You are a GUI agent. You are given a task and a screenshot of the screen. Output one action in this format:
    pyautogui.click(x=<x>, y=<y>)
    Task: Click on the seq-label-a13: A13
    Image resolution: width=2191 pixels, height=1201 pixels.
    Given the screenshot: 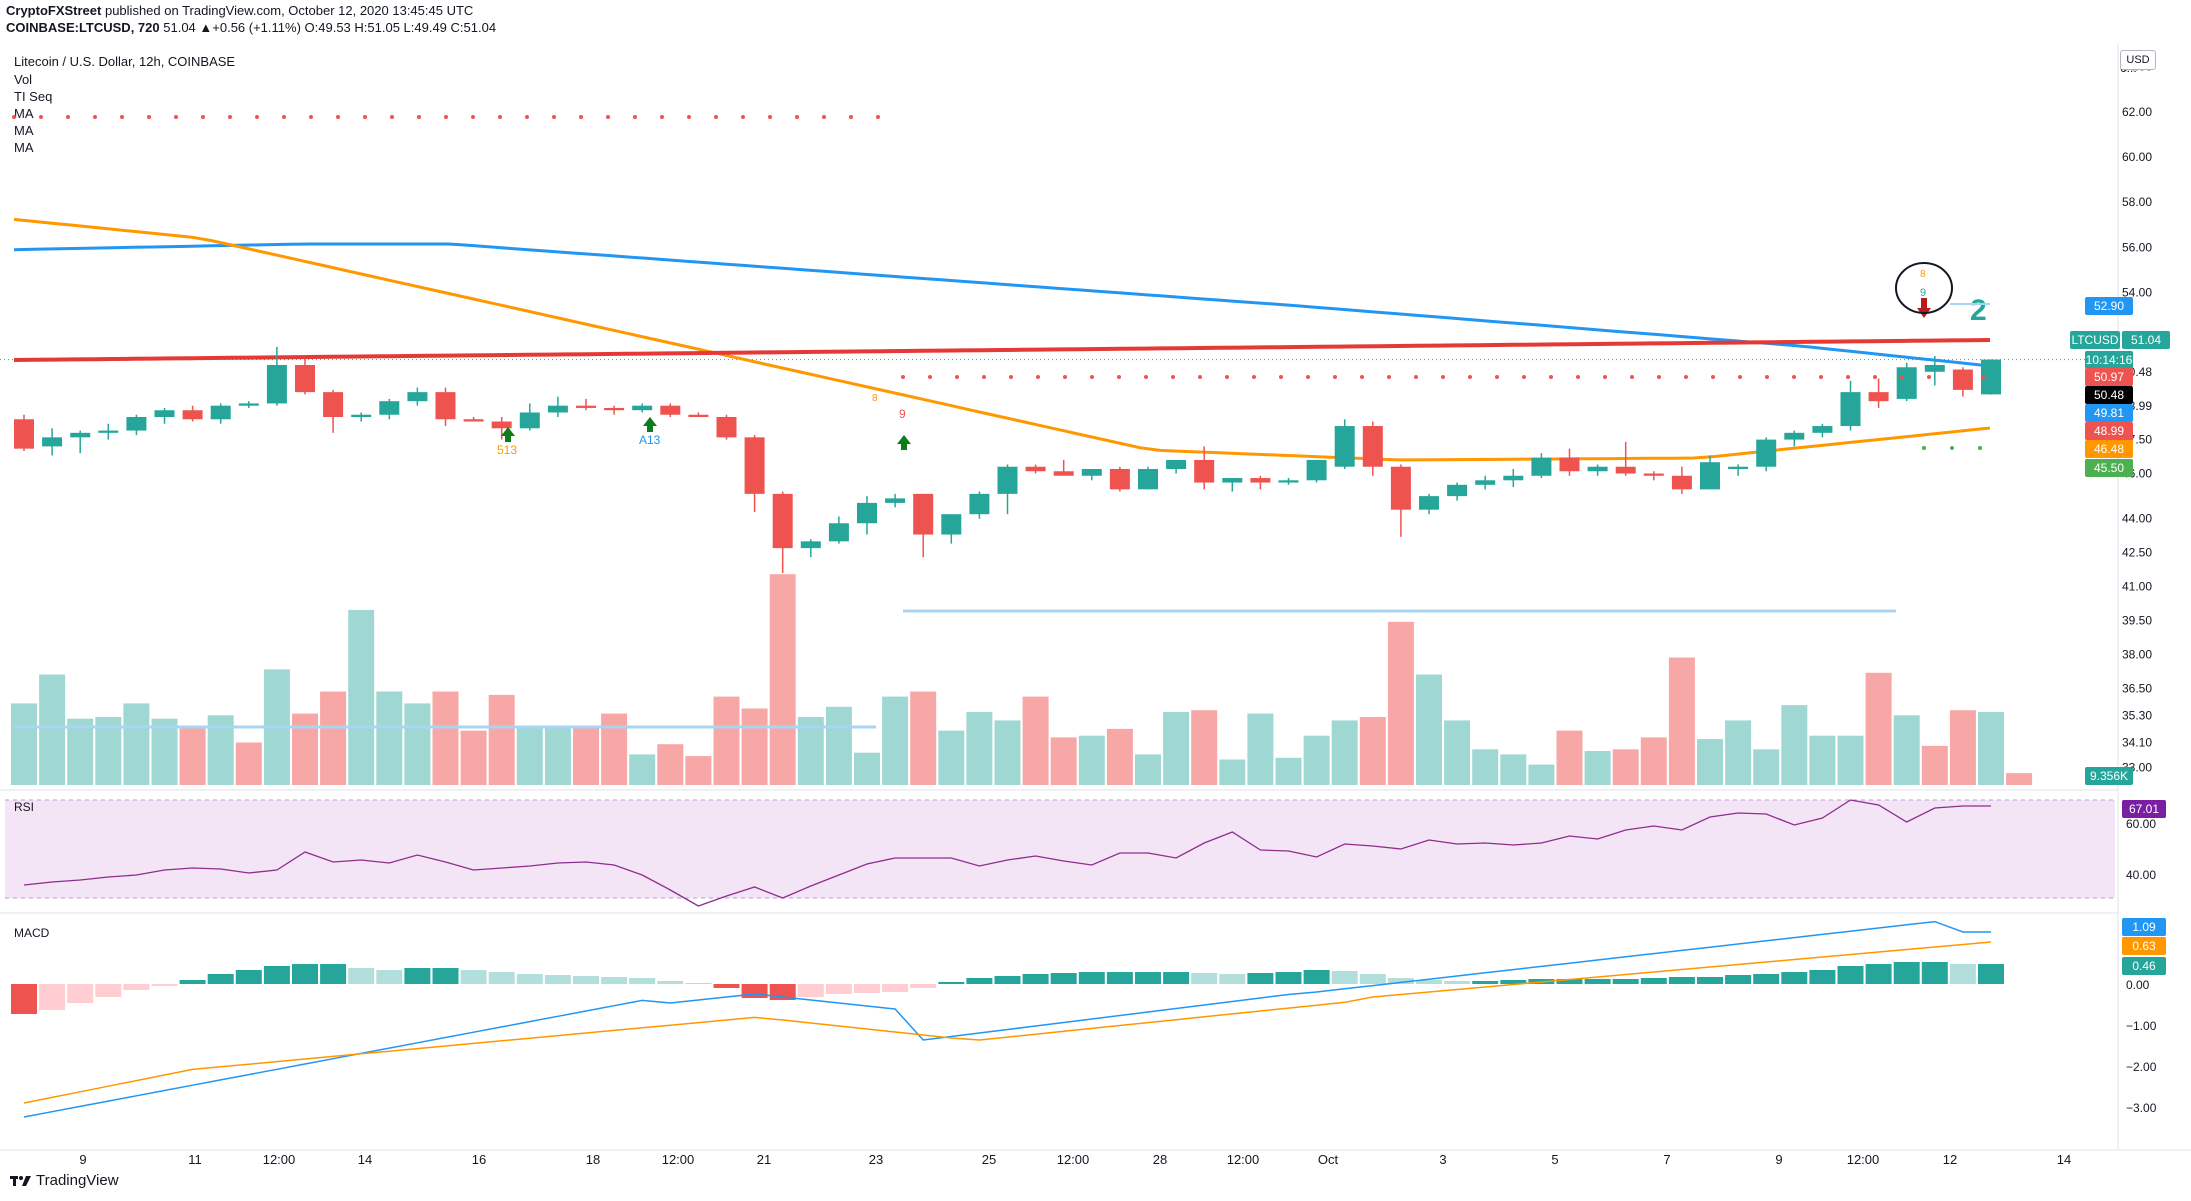 What is the action you would take?
    pyautogui.click(x=650, y=440)
    